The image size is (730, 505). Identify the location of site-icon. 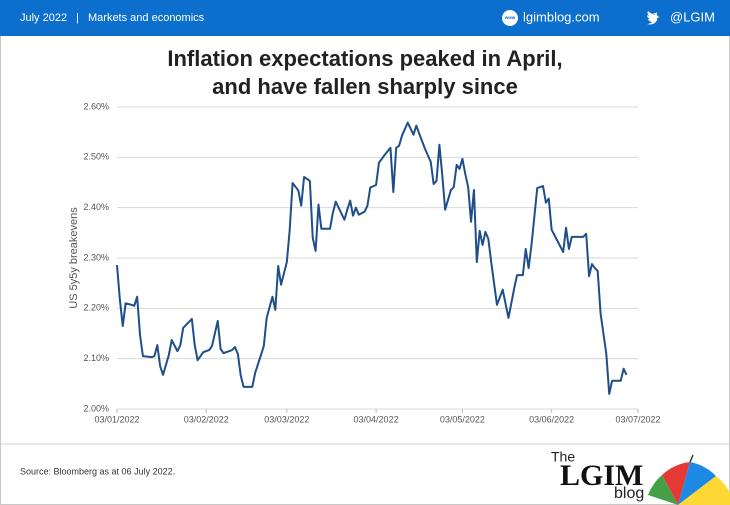
(510, 18).